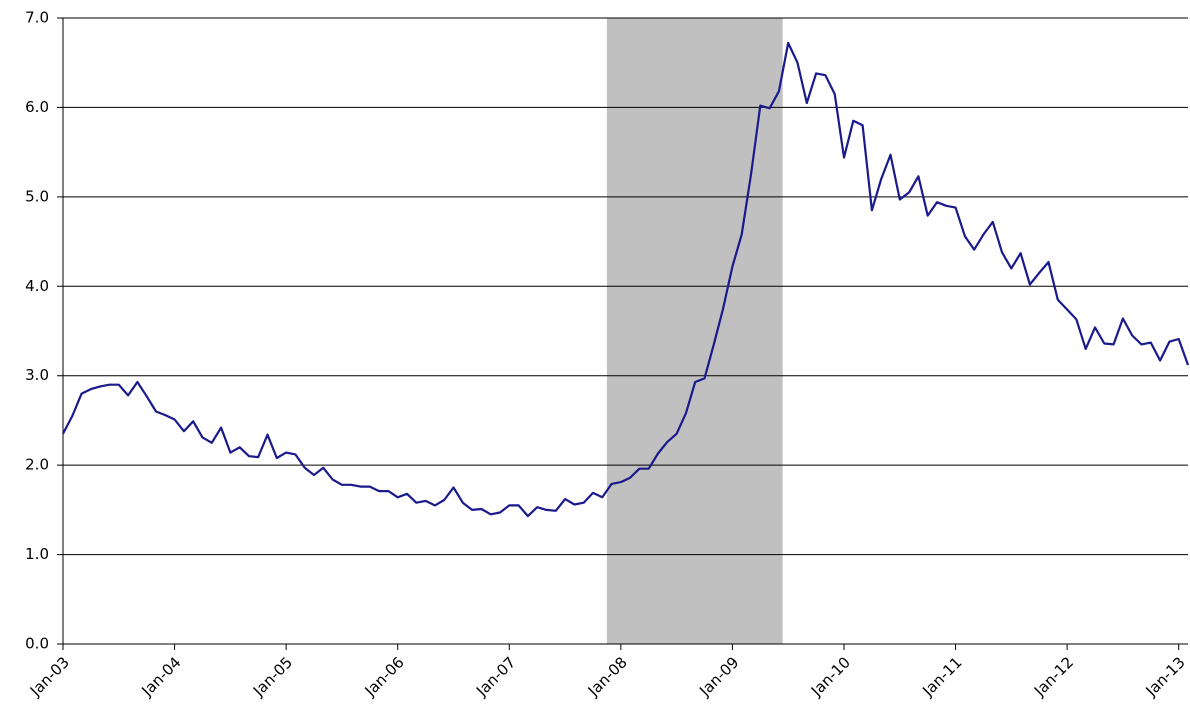 The image size is (1190, 723). I want to click on y-tick-label: 5.0, so click(37, 196).